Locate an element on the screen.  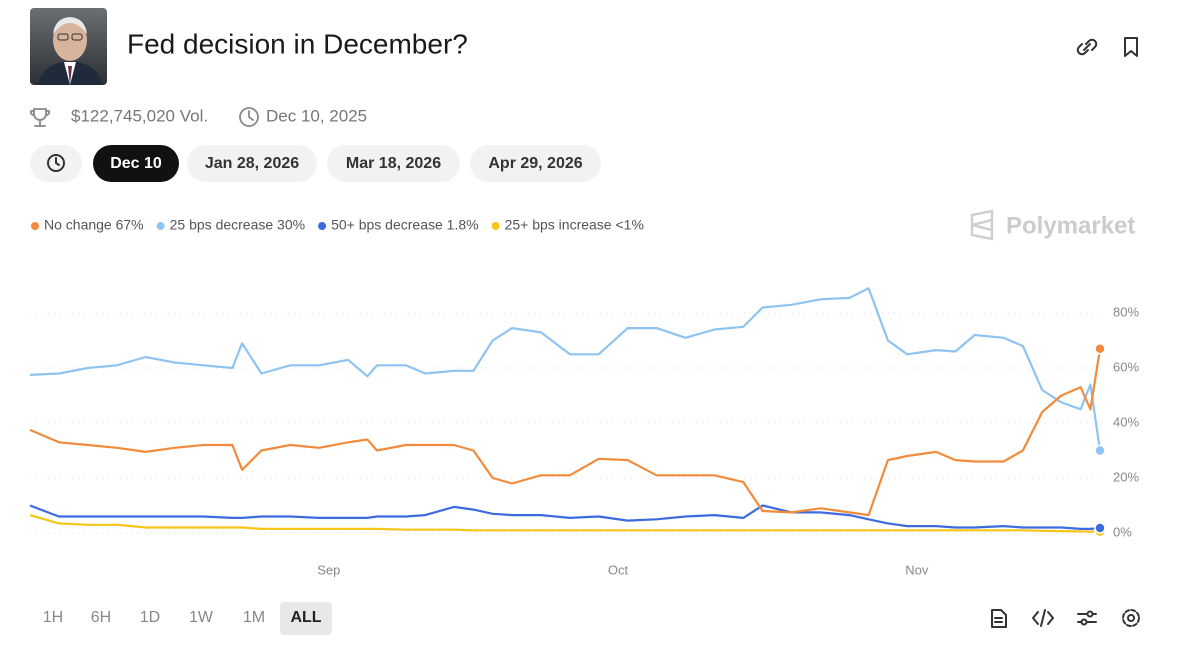
range-button: ALL is located at coordinates (305, 617).